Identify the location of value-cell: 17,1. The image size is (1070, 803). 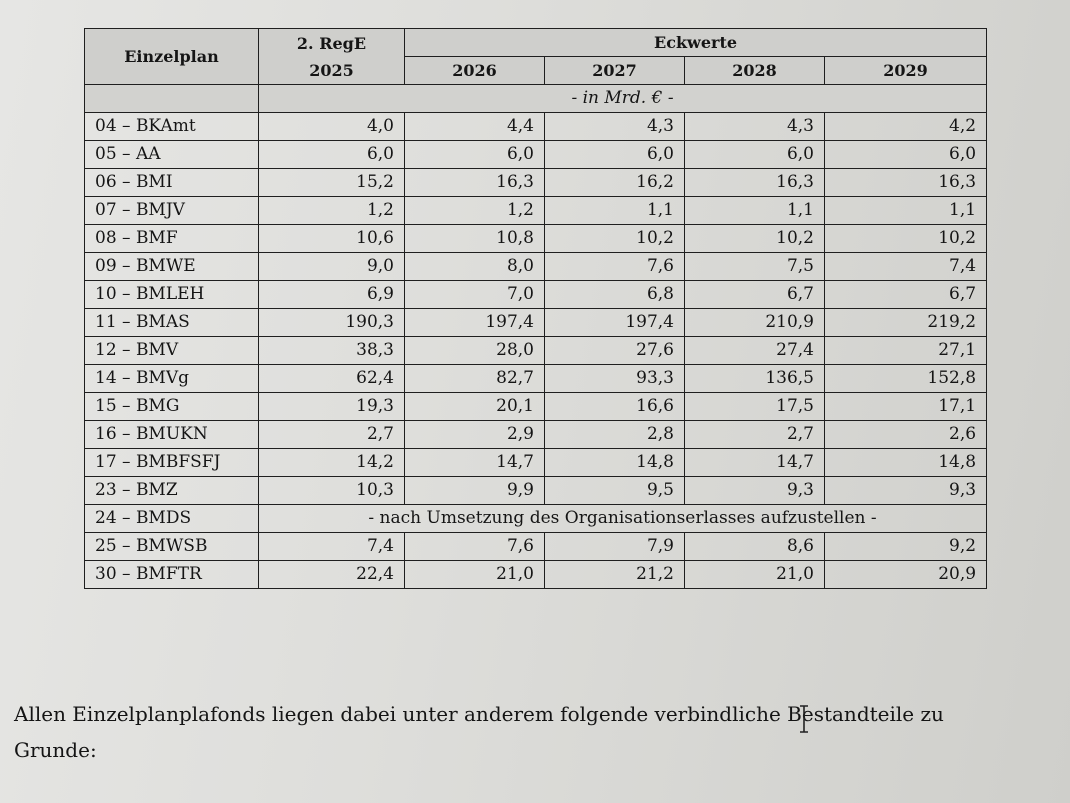
(905, 406).